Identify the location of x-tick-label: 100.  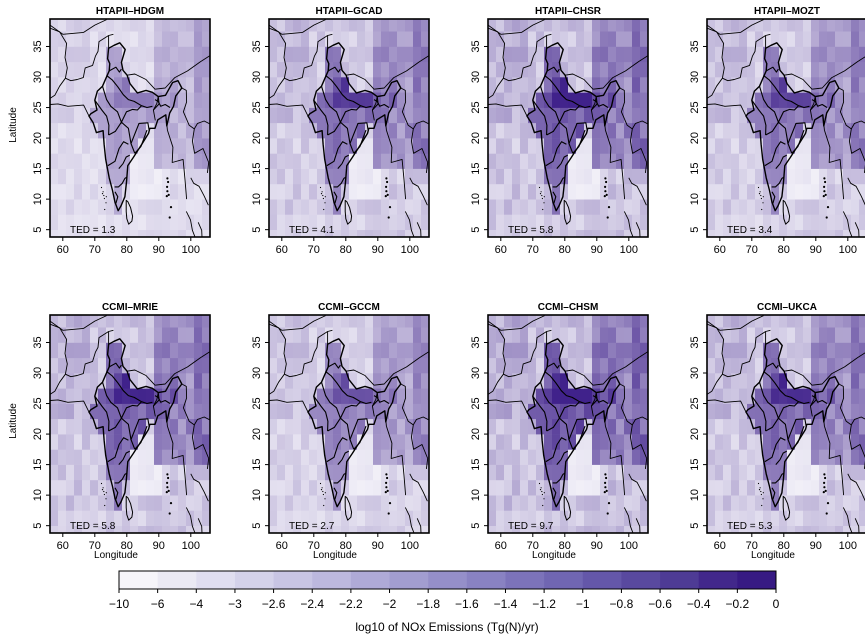
(191, 250).